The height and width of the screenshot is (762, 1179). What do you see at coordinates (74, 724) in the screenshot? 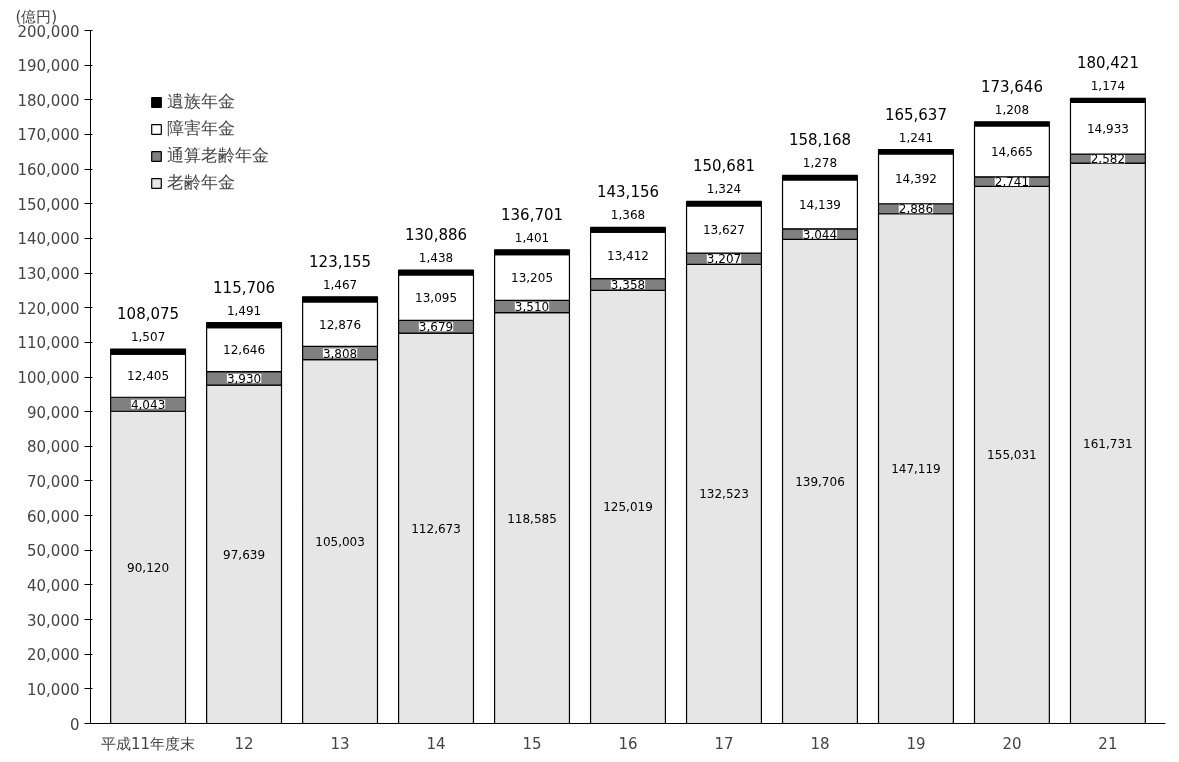
I see `y-tick-label: 0` at bounding box center [74, 724].